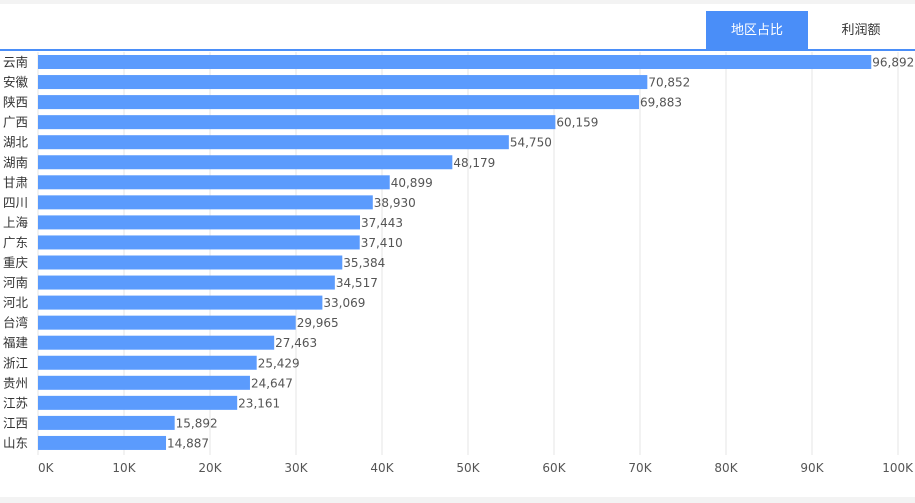  I want to click on category-label: 广西, so click(15, 122).